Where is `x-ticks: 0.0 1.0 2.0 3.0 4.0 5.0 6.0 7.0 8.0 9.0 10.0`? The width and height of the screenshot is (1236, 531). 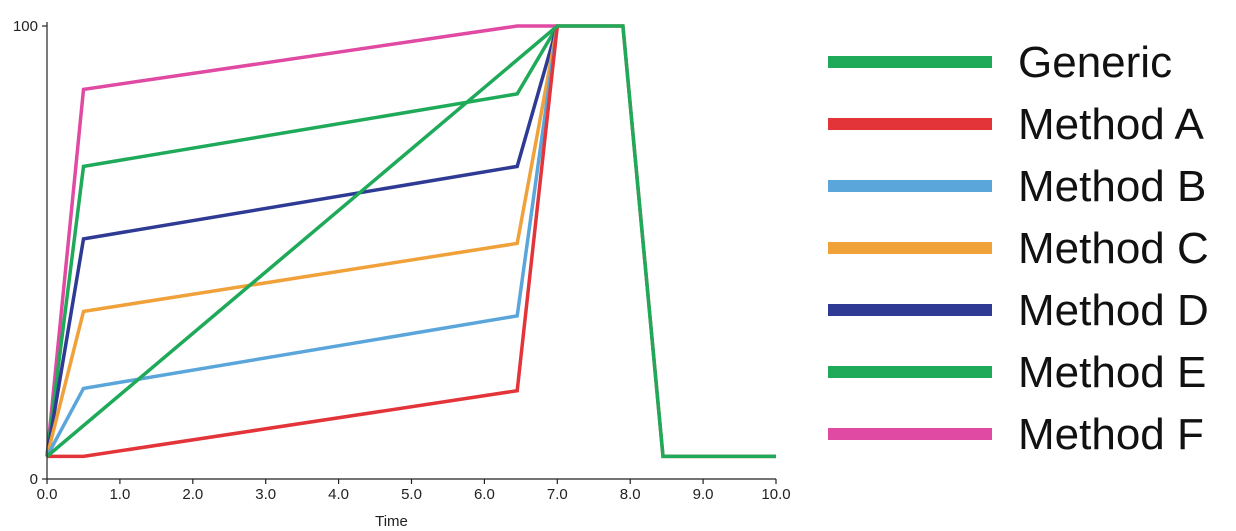 x-ticks: 0.0 1.0 2.0 3.0 4.0 5.0 6.0 7.0 8.0 9.0 10.0 is located at coordinates (414, 491).